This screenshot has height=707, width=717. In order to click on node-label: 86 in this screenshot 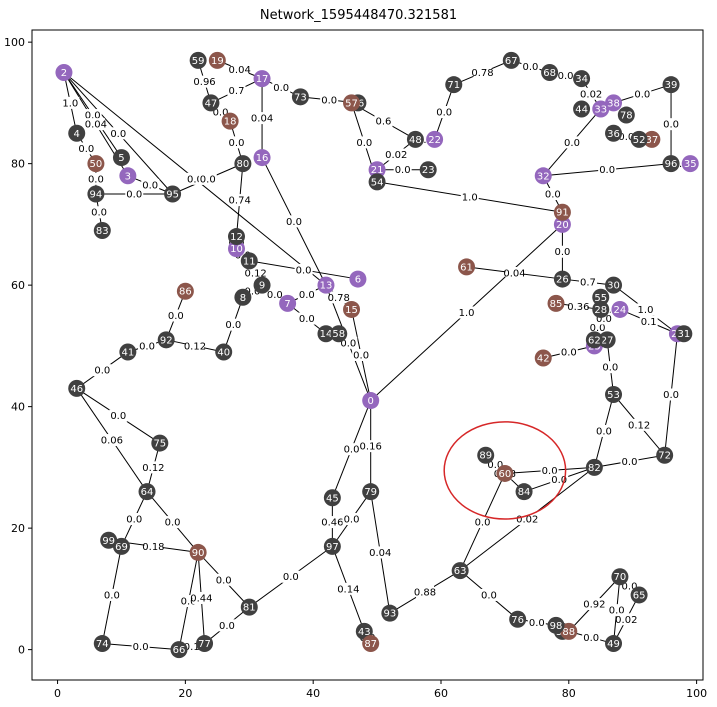, I will do `click(185, 292)`.